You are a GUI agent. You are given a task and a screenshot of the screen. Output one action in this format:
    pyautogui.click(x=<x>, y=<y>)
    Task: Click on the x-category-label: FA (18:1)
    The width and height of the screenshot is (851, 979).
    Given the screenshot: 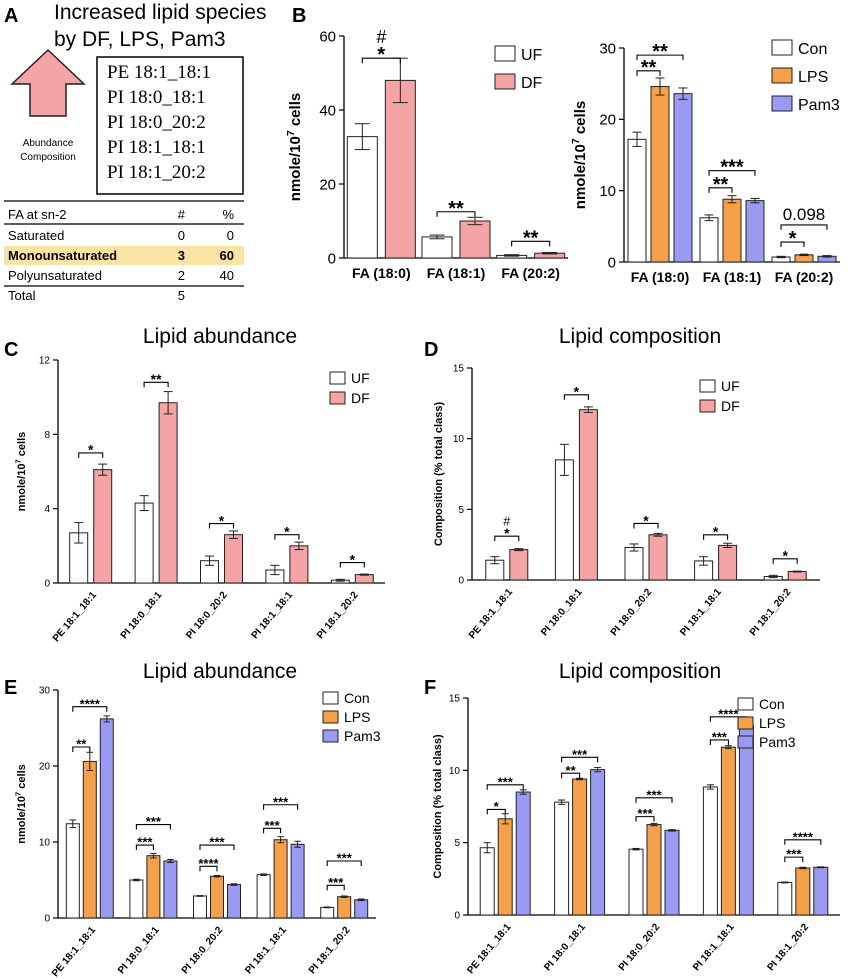 What is the action you would take?
    pyautogui.click(x=732, y=277)
    